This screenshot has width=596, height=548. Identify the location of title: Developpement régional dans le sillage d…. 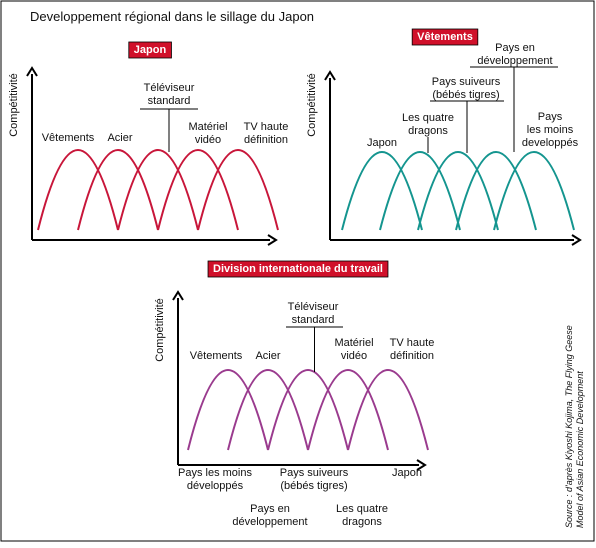
(172, 16).